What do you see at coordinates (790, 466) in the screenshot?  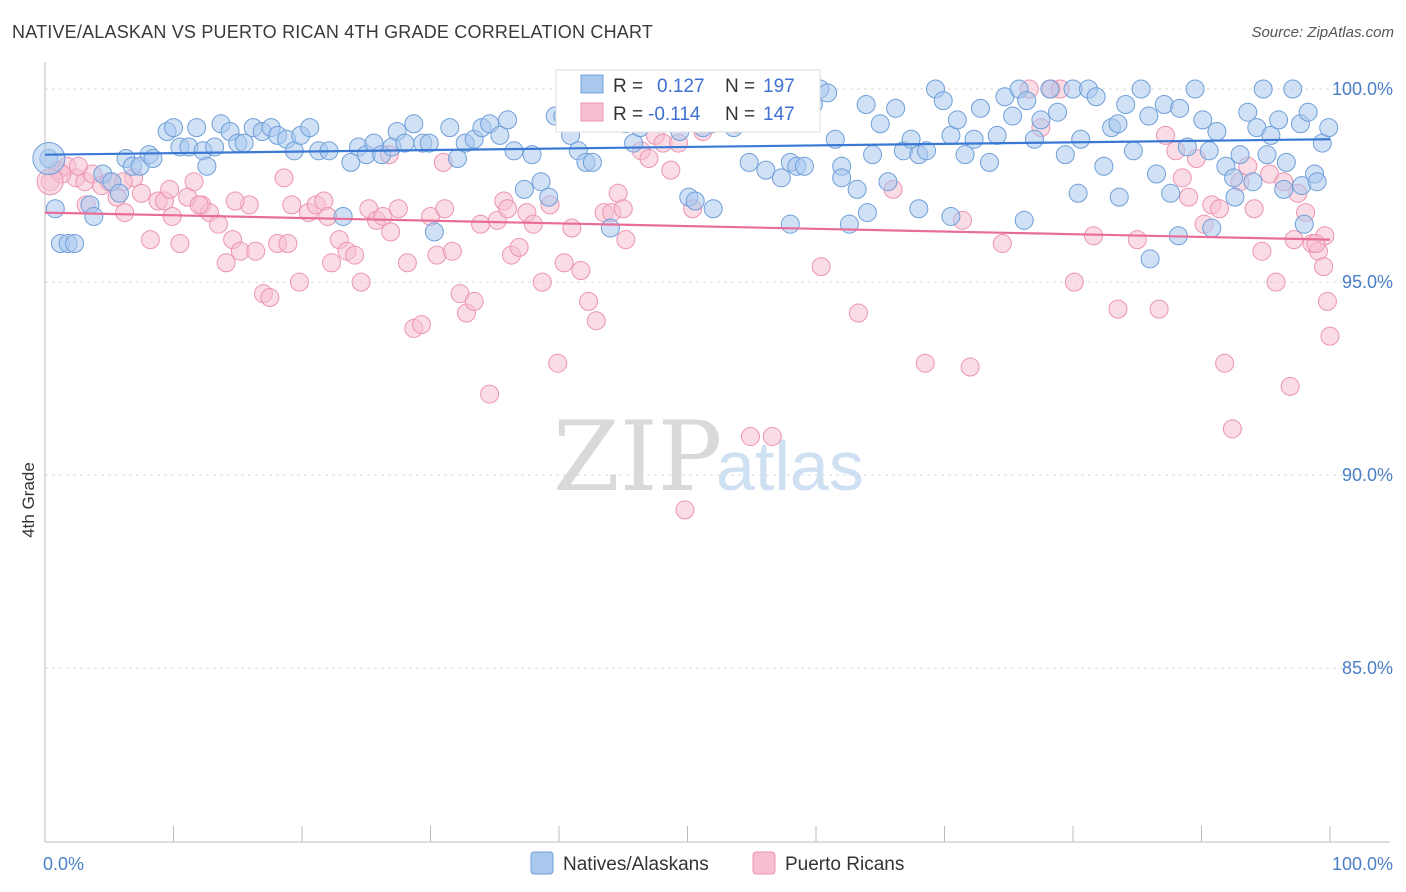 I see `watermark-atlas: atlas` at bounding box center [790, 466].